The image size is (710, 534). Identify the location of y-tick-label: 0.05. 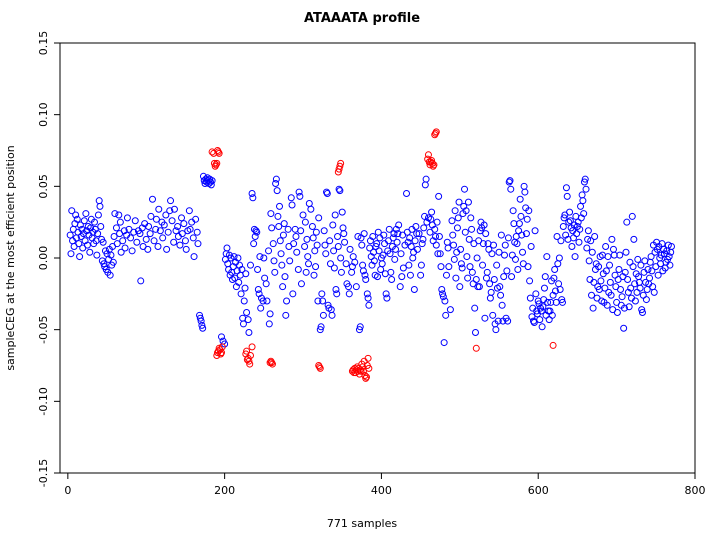
(43, 186).